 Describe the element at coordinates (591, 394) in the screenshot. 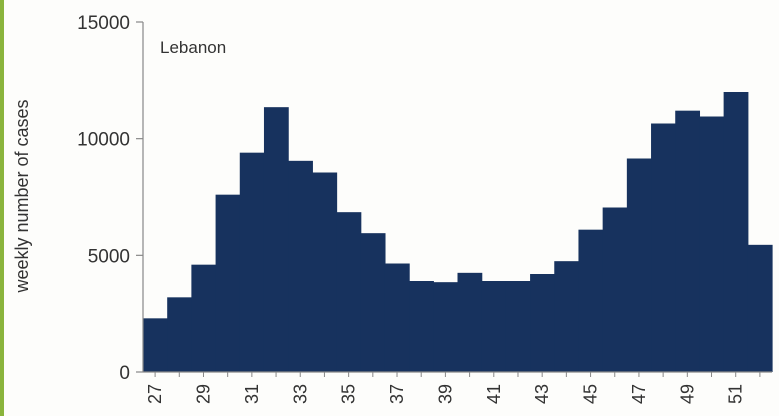

I see `x-tick-label-45: 45` at that location.